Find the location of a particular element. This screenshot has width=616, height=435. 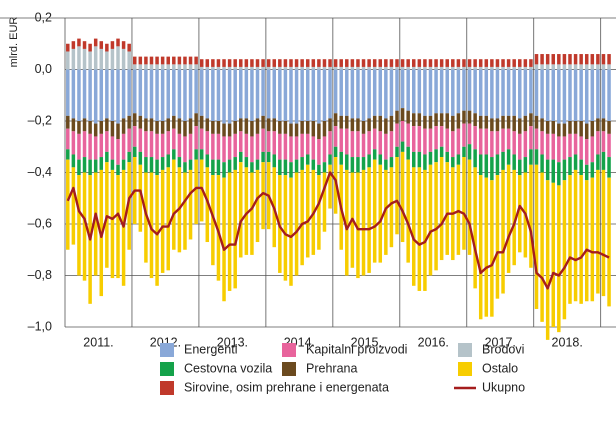

legend-label: Energenti is located at coordinates (211, 349).